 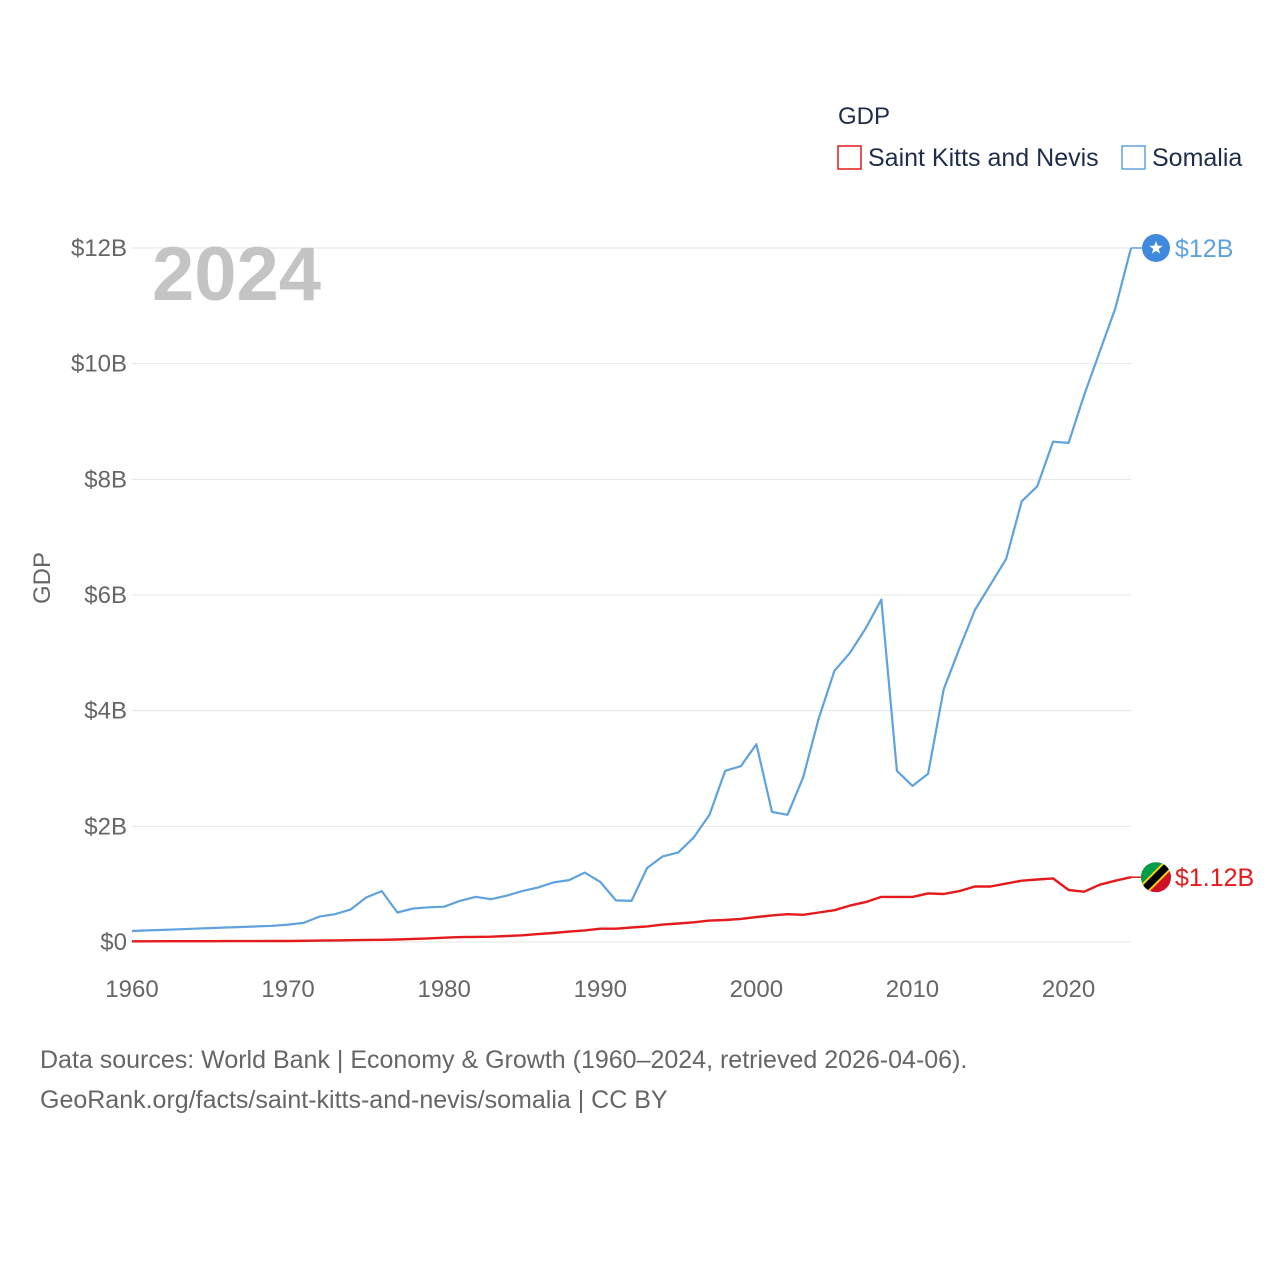 I want to click on year-label: 2024, so click(x=236, y=274).